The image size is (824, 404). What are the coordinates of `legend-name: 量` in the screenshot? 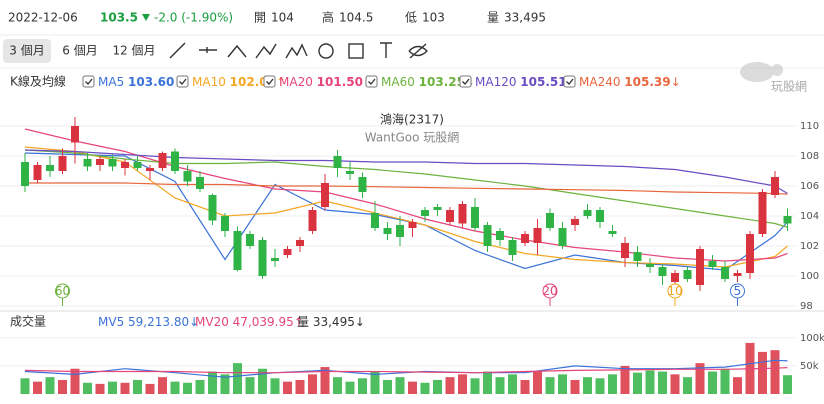 It's located at (303, 322).